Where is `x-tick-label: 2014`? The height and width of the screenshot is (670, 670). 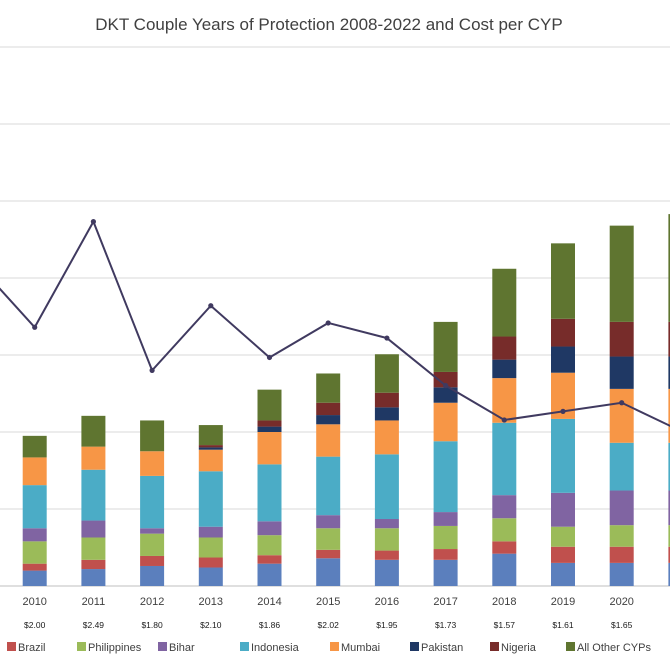
x-tick-label: 2014 is located at coordinates (269, 602).